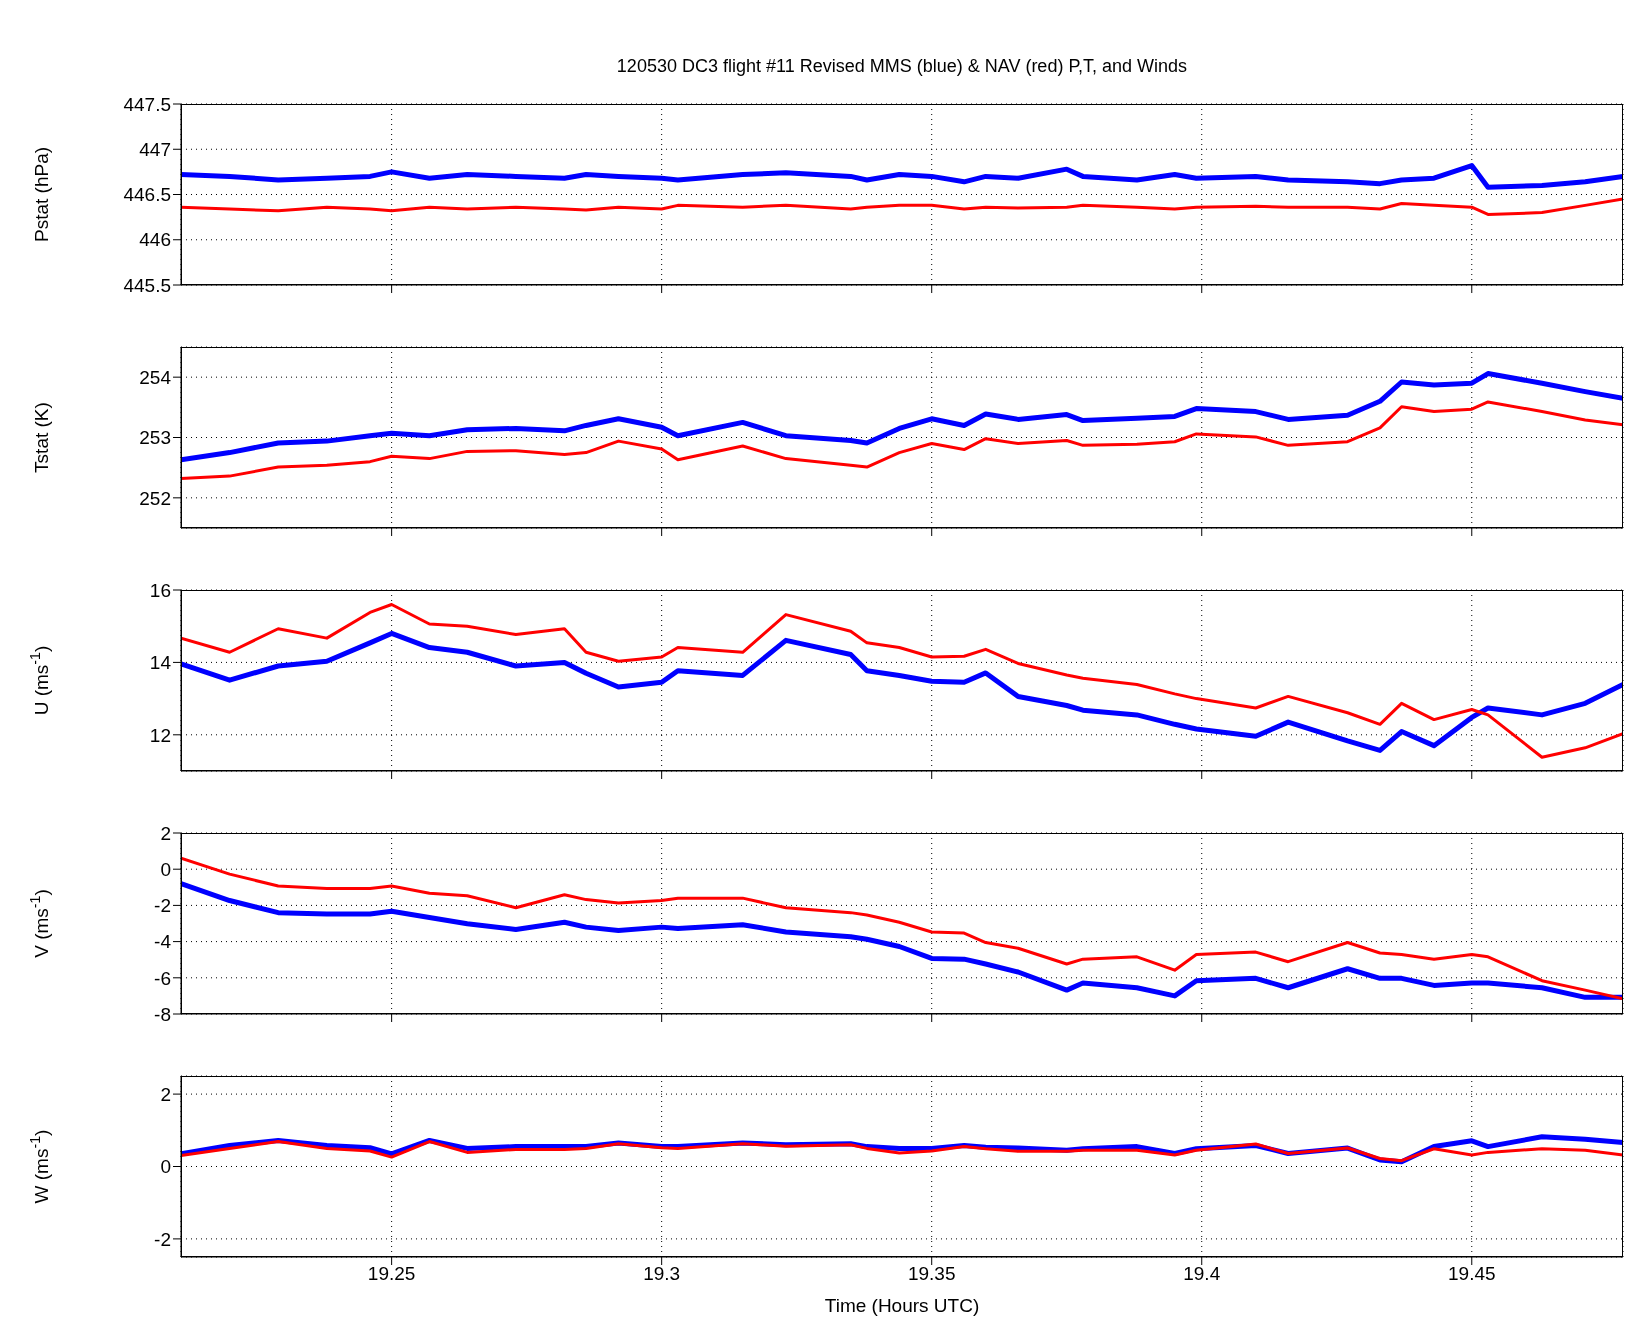 The height and width of the screenshot is (1328, 1644). Describe the element at coordinates (391, 1274) in the screenshot. I see `x-tick-label: 19.25` at that location.